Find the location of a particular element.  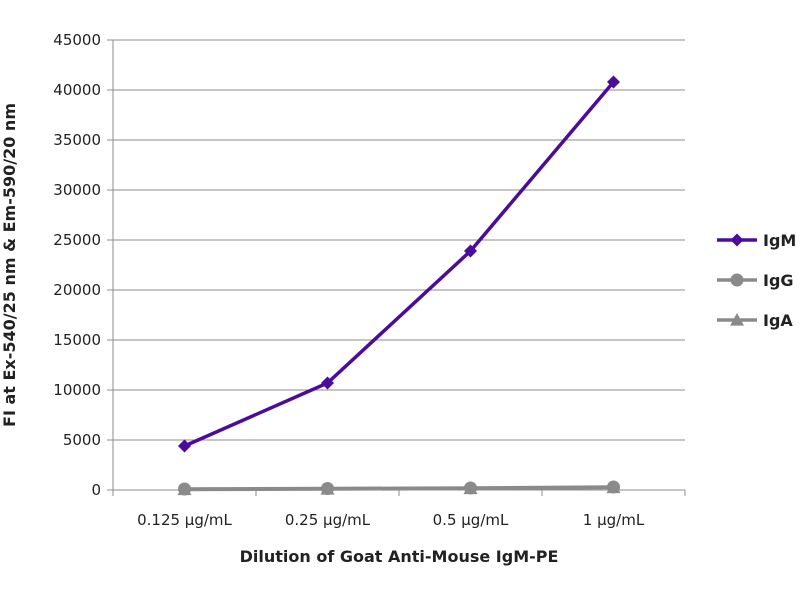

y-tick-label: 45000 is located at coordinates (77, 40).